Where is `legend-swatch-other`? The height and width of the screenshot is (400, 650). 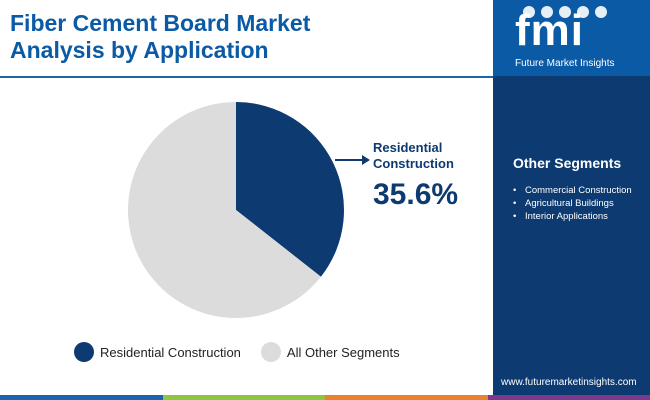
legend-swatch-other is located at coordinates (270, 352).